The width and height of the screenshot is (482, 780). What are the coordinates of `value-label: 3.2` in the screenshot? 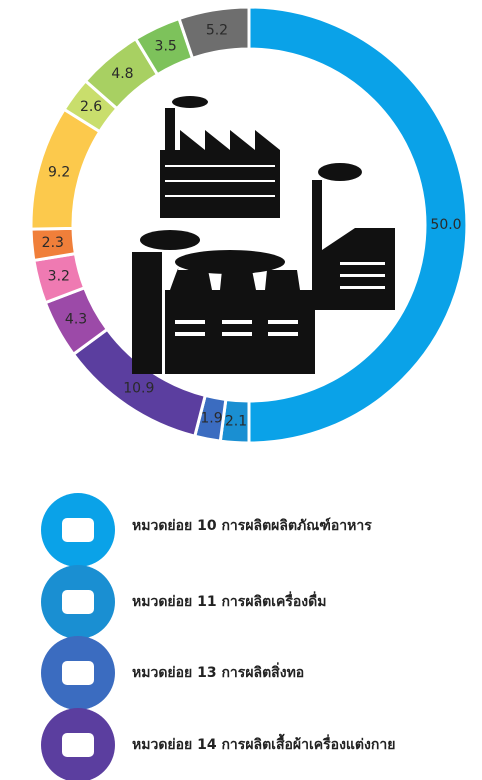 It's located at (59, 276).